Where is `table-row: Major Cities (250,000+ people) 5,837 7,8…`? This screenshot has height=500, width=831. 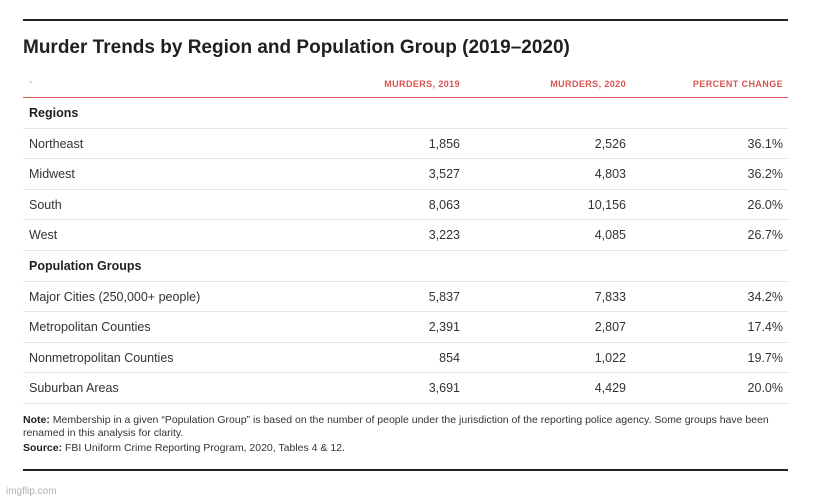 table-row: Major Cities (250,000+ people) 5,837 7,8… is located at coordinates (405, 297).